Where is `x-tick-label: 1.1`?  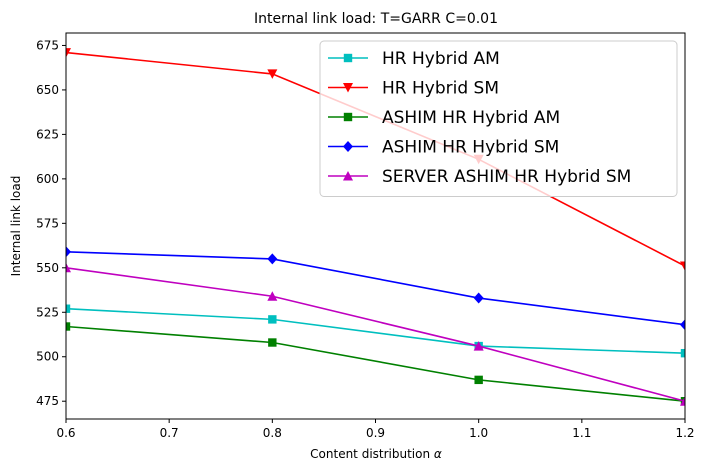
x-tick-label: 1.1 is located at coordinates (581, 433).